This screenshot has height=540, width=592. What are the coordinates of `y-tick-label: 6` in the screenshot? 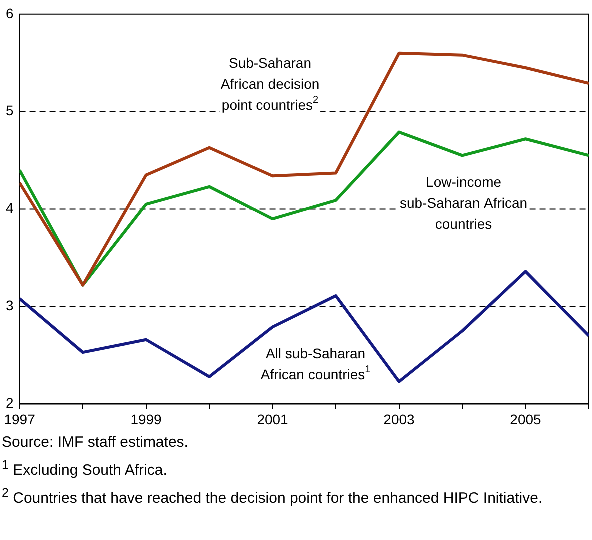 It's located at (10, 13).